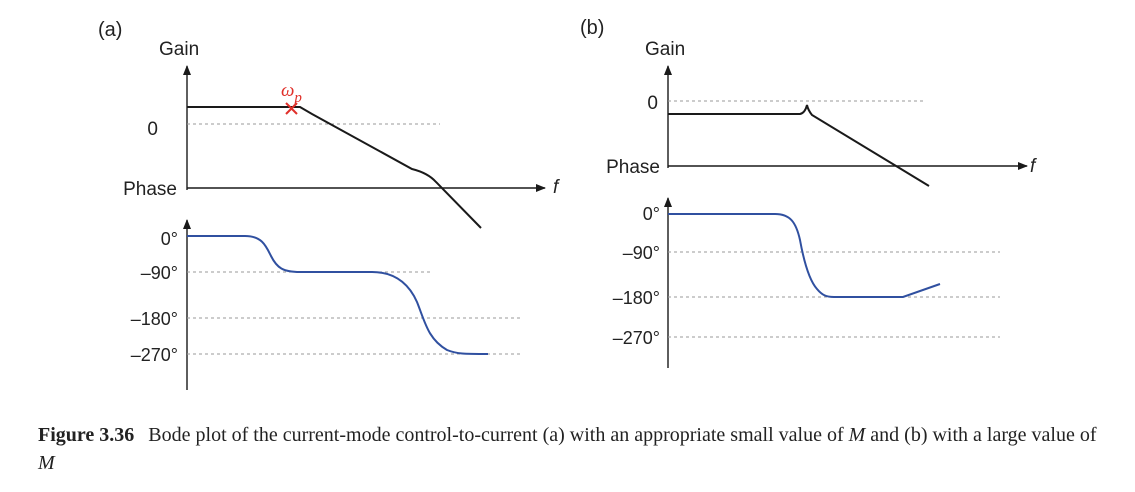 The height and width of the screenshot is (492, 1135). I want to click on panel-a-phase-tick-0: 0°, so click(169, 239).